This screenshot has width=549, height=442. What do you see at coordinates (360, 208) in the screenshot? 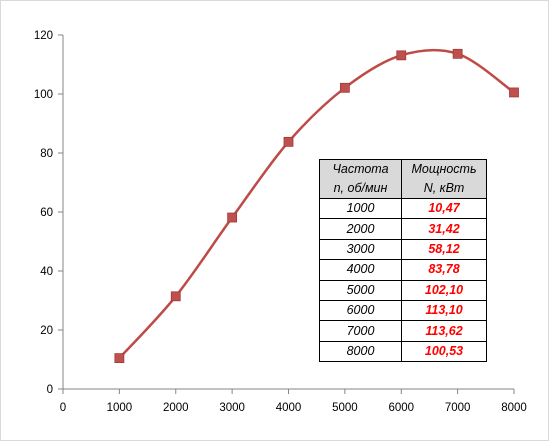
I see `speed-cell: 1000` at bounding box center [360, 208].